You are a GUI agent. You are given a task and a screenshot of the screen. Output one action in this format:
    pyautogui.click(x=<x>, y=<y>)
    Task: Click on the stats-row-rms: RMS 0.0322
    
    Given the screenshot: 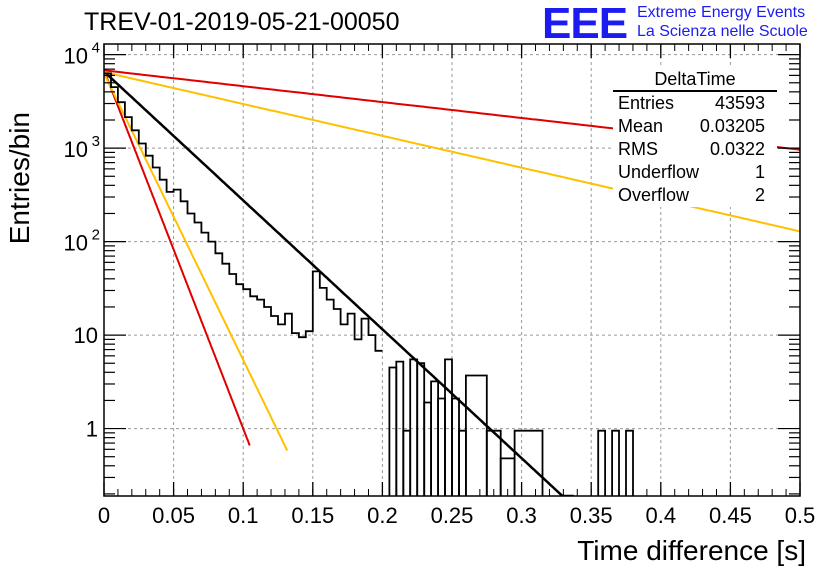 What is the action you would take?
    pyautogui.click(x=695, y=149)
    